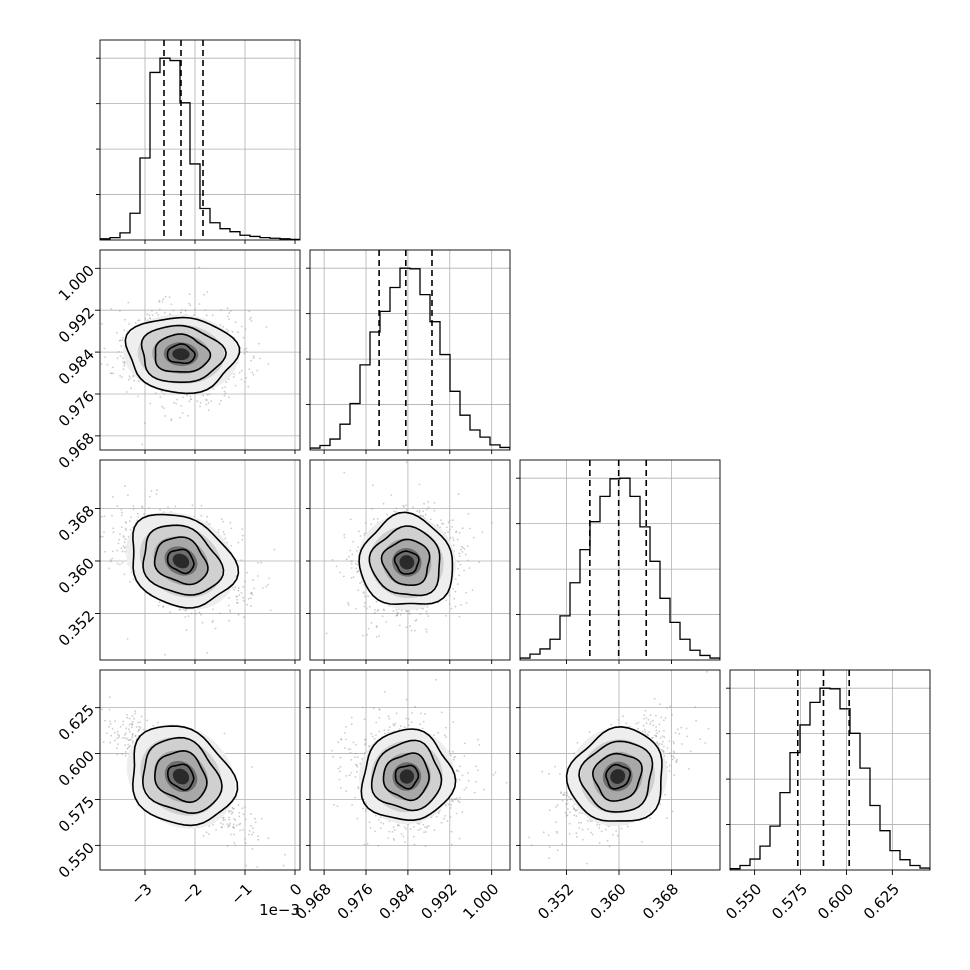 The height and width of the screenshot is (970, 970). I want to click on panel-frame, so click(200, 350).